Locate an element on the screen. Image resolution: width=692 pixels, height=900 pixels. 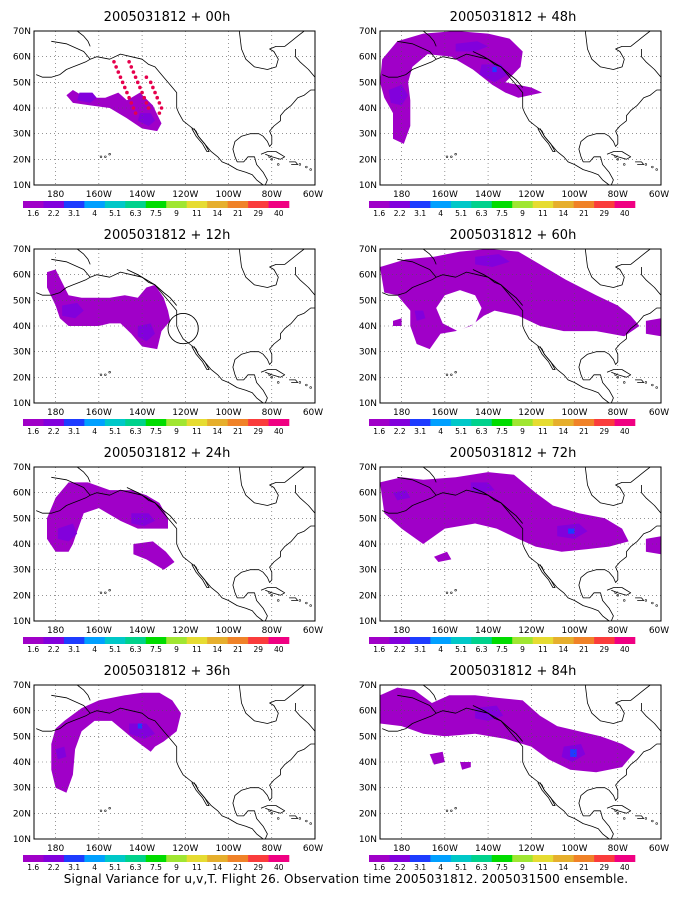
lon-label: 120W is located at coordinates (185, 195).